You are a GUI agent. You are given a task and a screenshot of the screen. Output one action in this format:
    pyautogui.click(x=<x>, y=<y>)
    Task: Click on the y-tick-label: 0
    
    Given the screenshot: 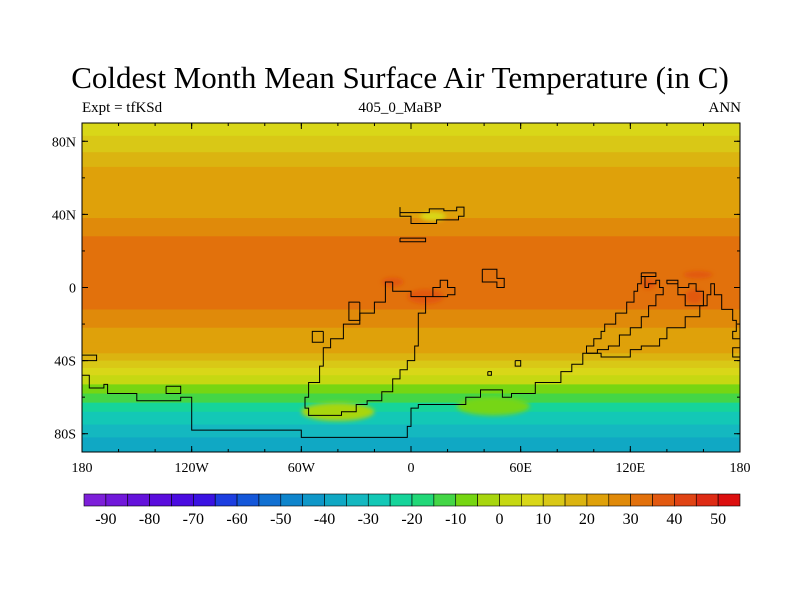 What is the action you would take?
    pyautogui.click(x=72, y=289)
    